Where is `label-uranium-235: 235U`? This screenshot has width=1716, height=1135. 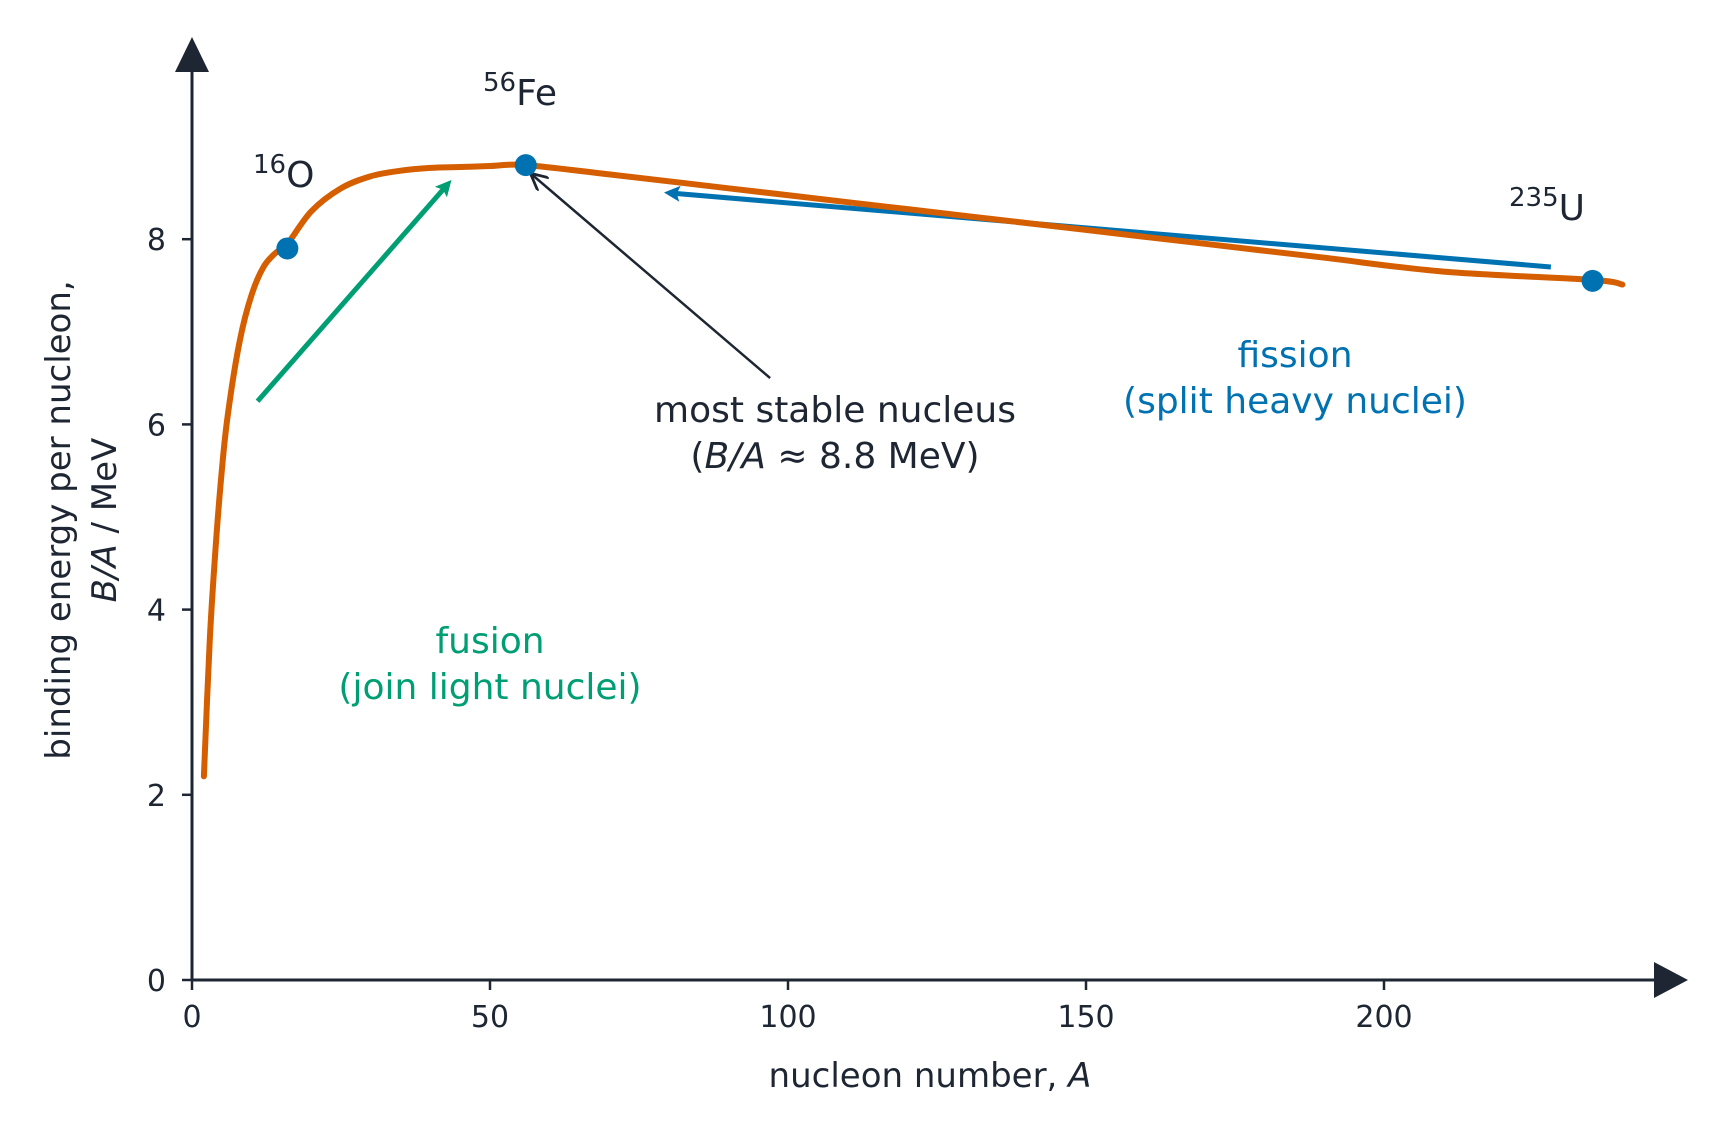 label-uranium-235: 235U is located at coordinates (1547, 206).